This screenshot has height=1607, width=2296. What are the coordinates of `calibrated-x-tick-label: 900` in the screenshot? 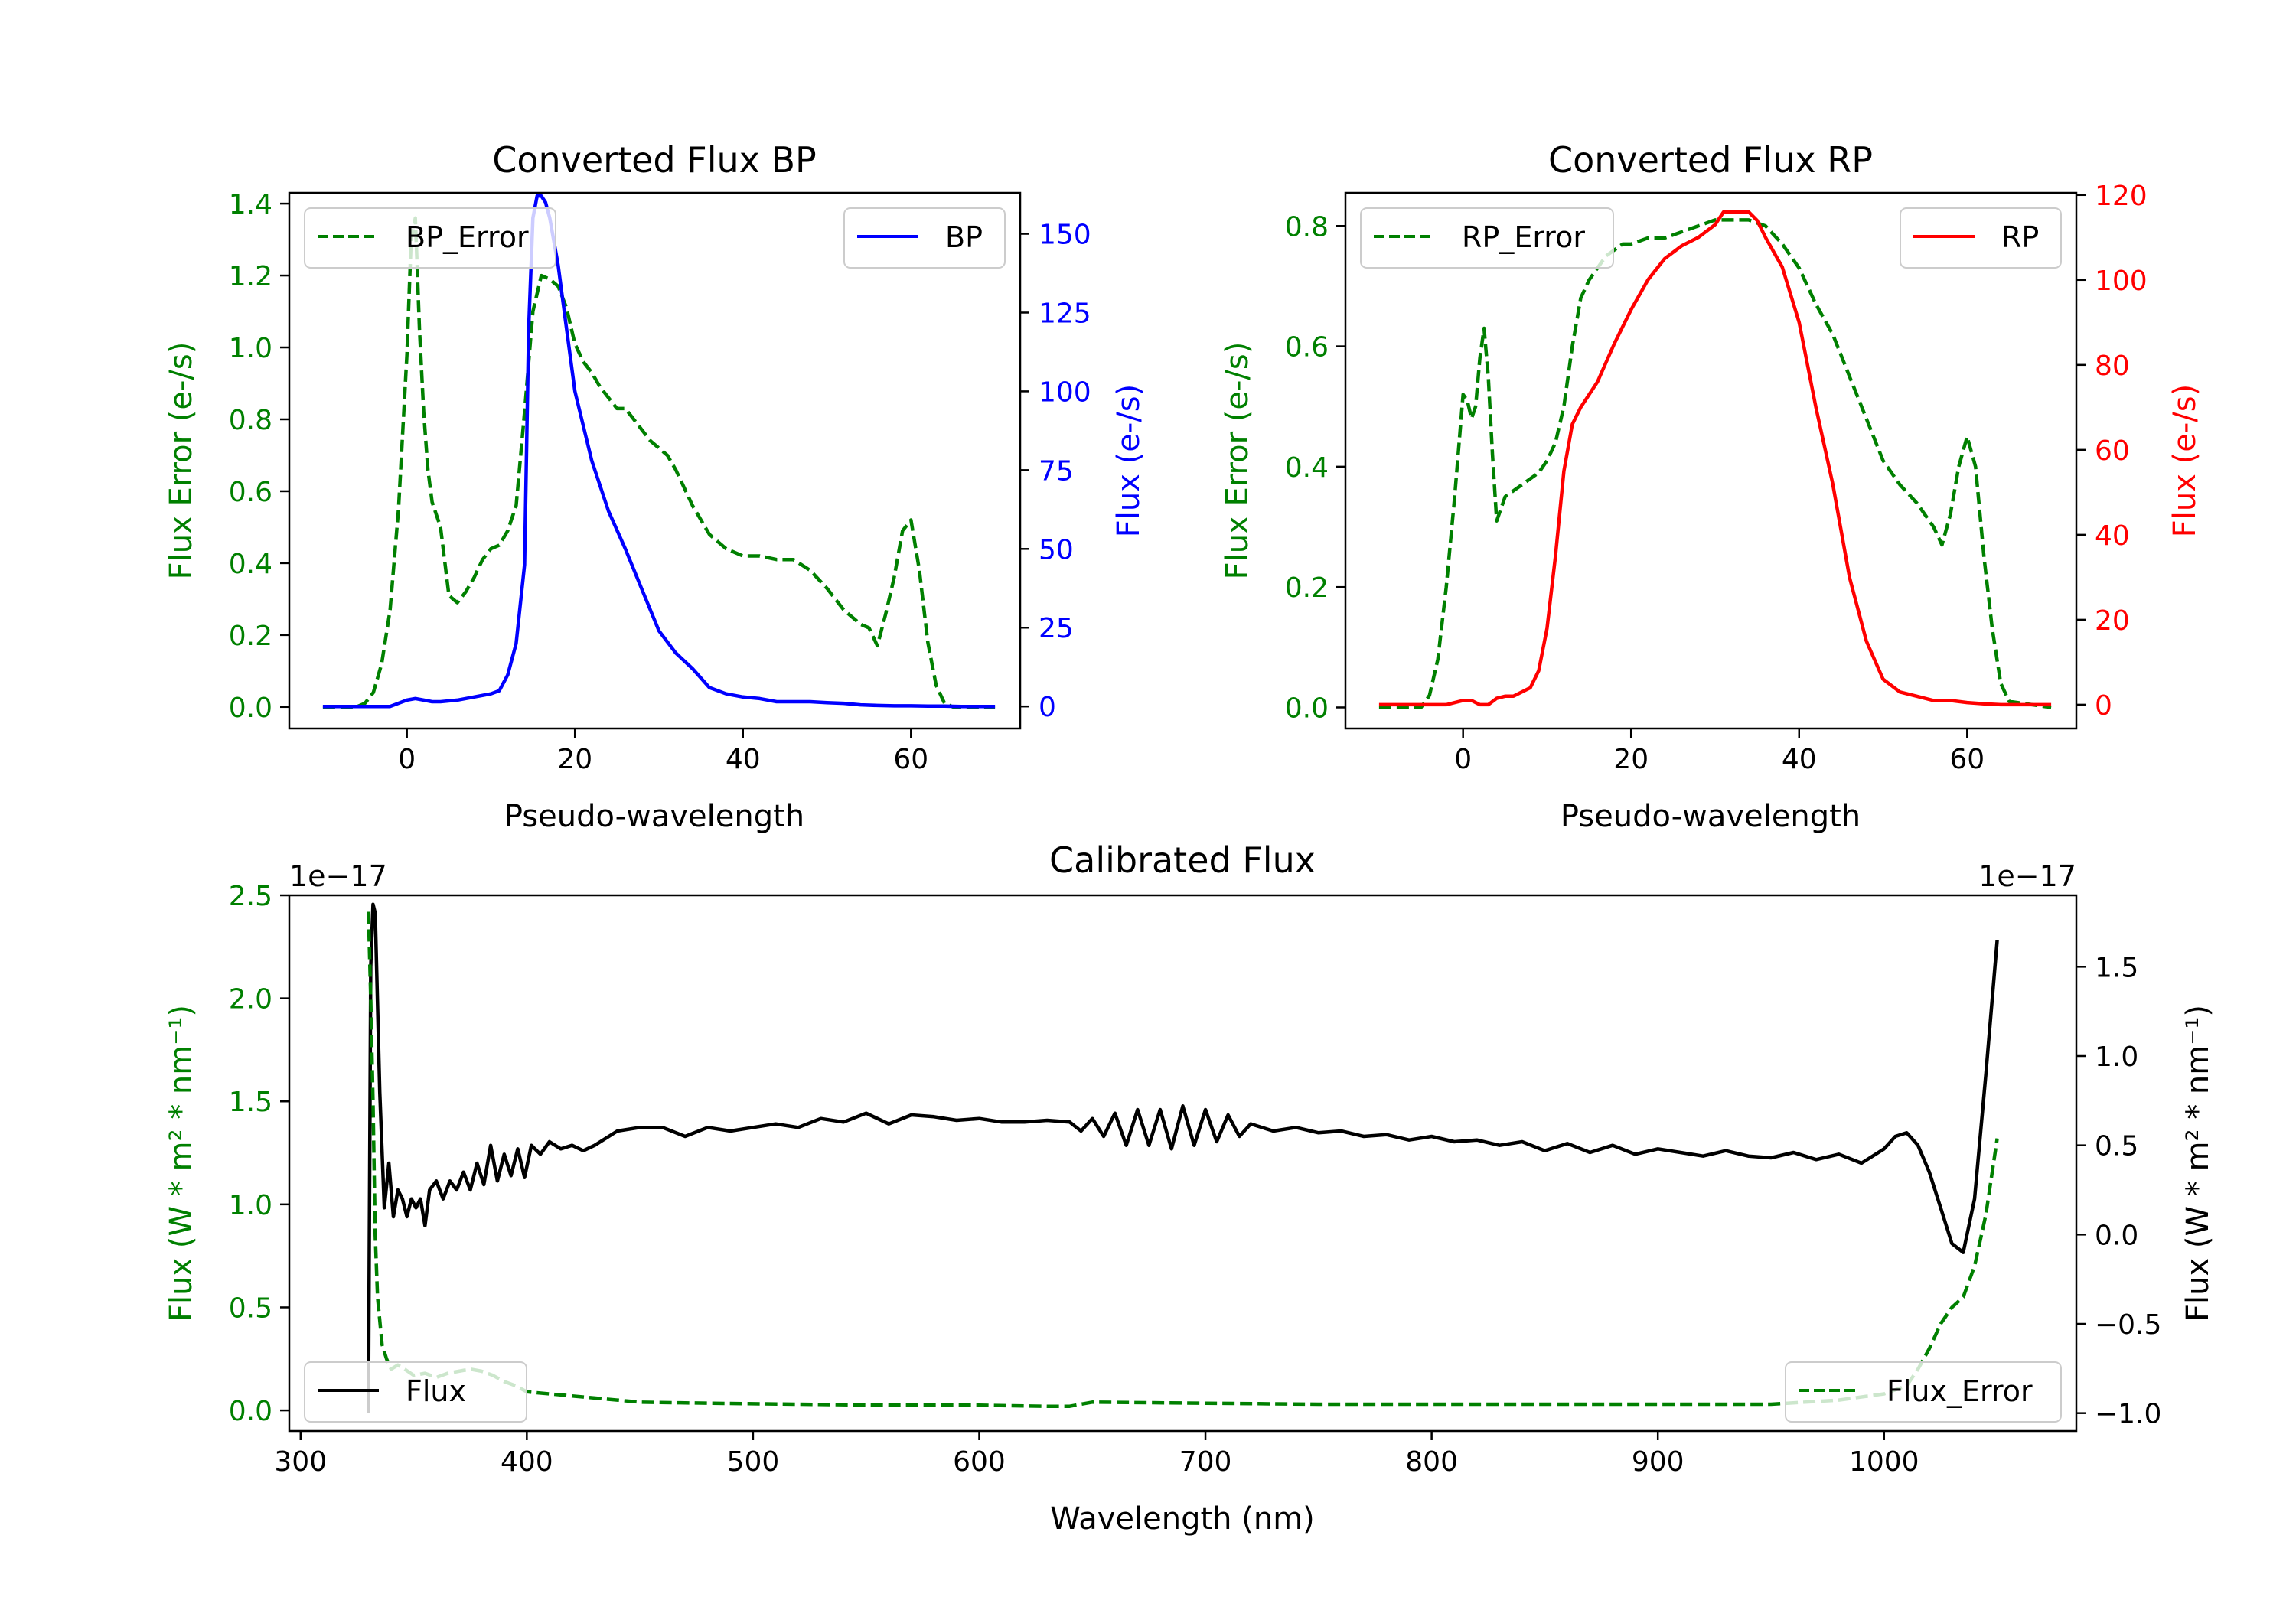 It's located at (1658, 1462).